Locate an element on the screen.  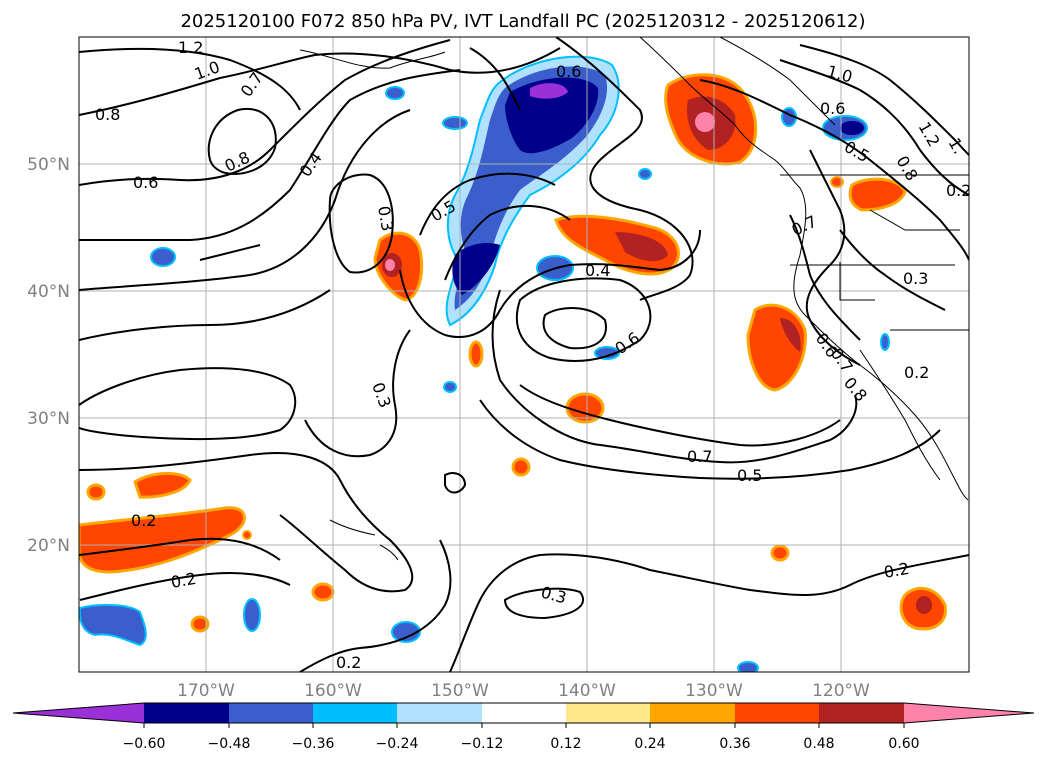
lat-label: 30°N is located at coordinates (48, 419).